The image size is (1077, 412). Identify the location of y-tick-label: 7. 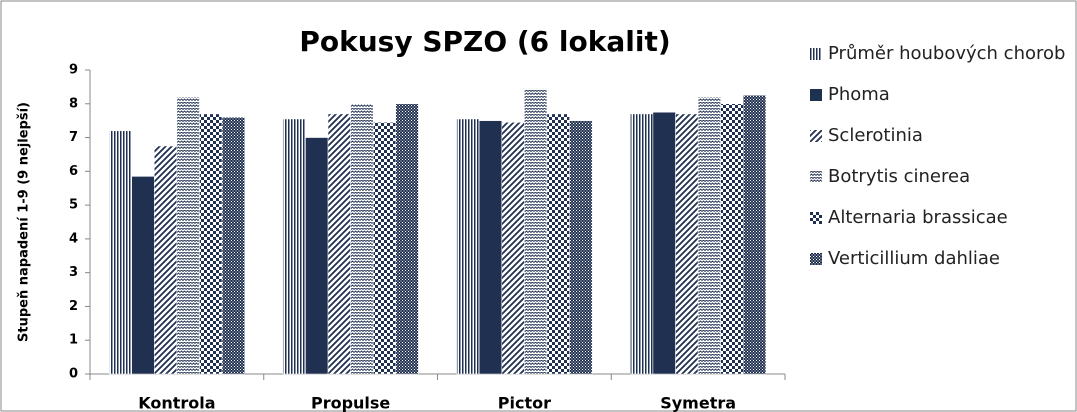
(73, 137).